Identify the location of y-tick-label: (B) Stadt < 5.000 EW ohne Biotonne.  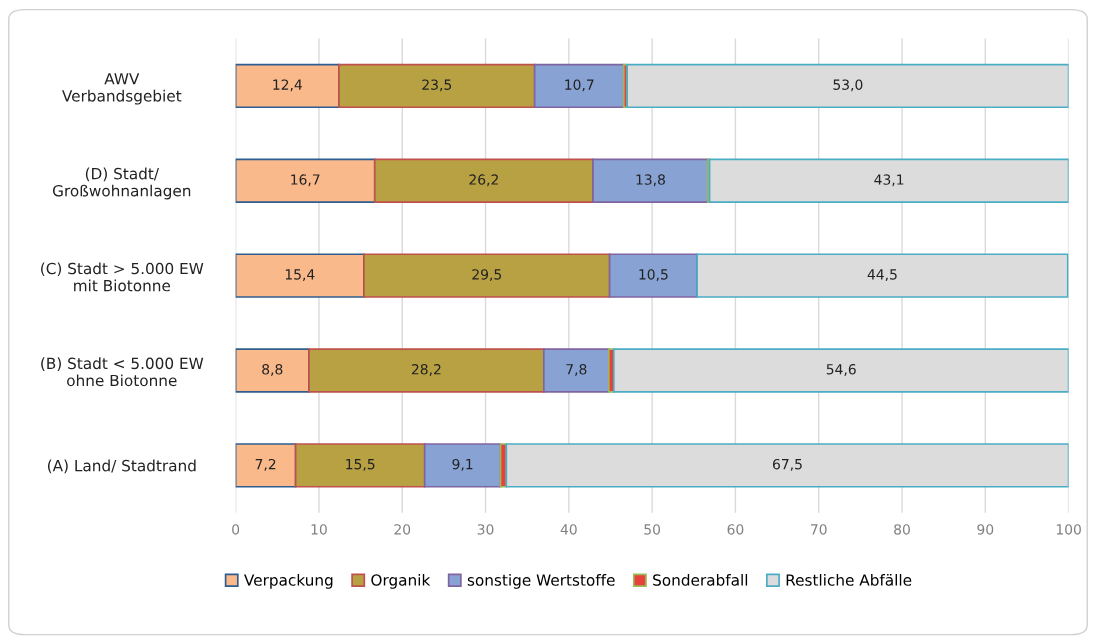
(122, 372).